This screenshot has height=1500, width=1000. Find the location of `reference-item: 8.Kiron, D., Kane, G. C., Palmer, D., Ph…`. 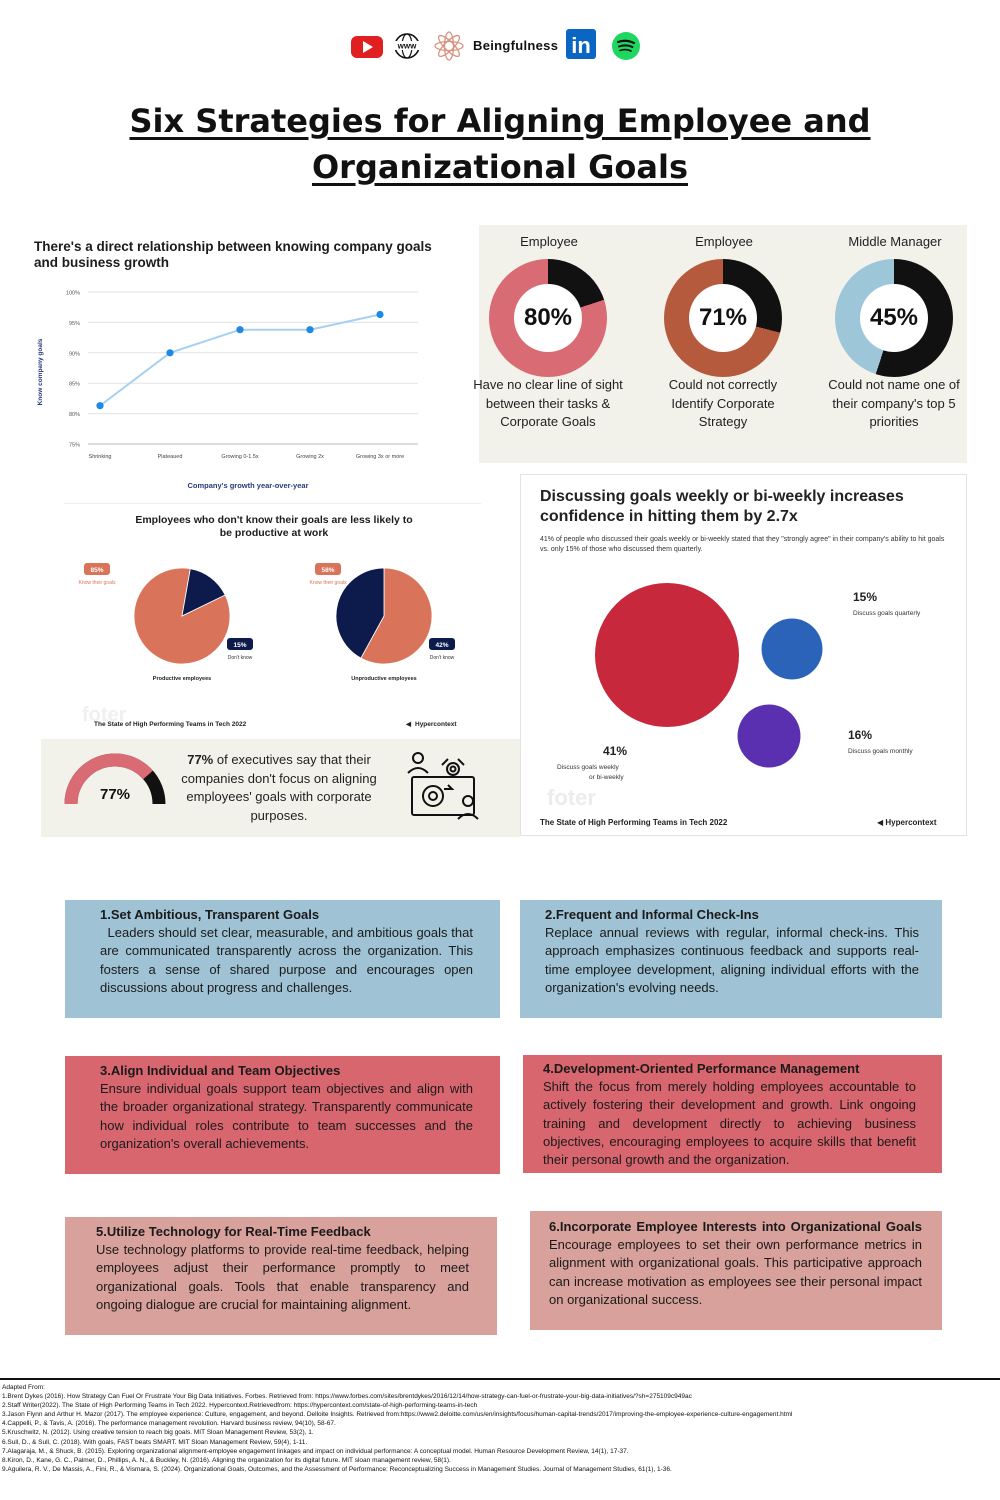

reference-item: 8.Kiron, D., Kane, G. C., Palmer, D., Ph… is located at coordinates (226, 1460).